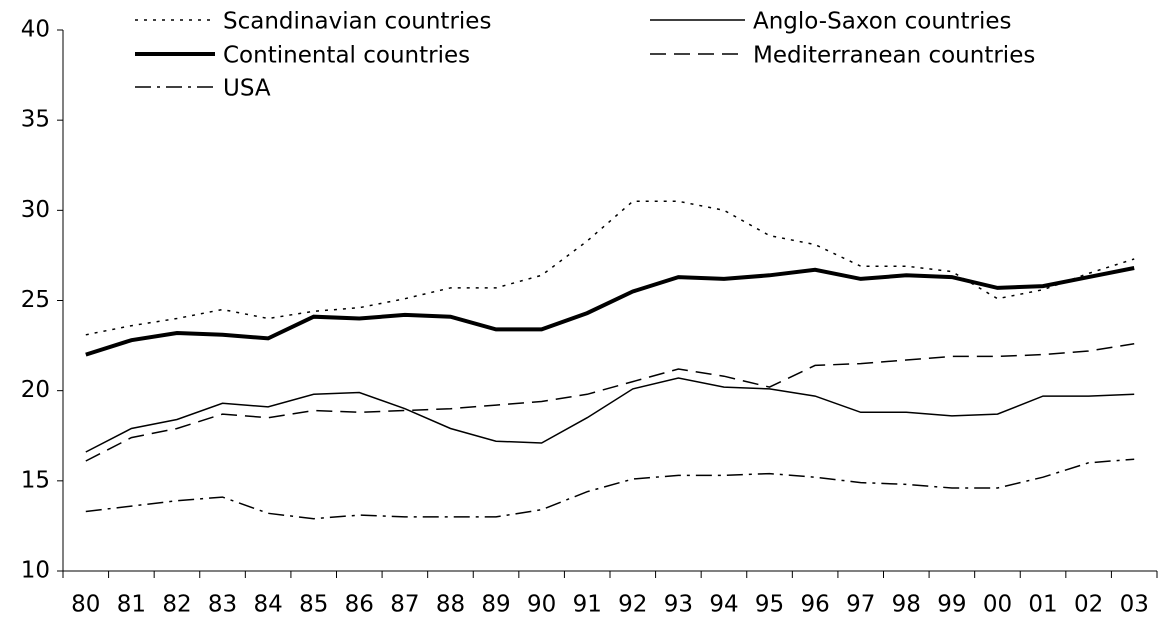 The image size is (1161, 621). Describe the element at coordinates (131, 605) in the screenshot. I see `x-tick-label: 81` at that location.